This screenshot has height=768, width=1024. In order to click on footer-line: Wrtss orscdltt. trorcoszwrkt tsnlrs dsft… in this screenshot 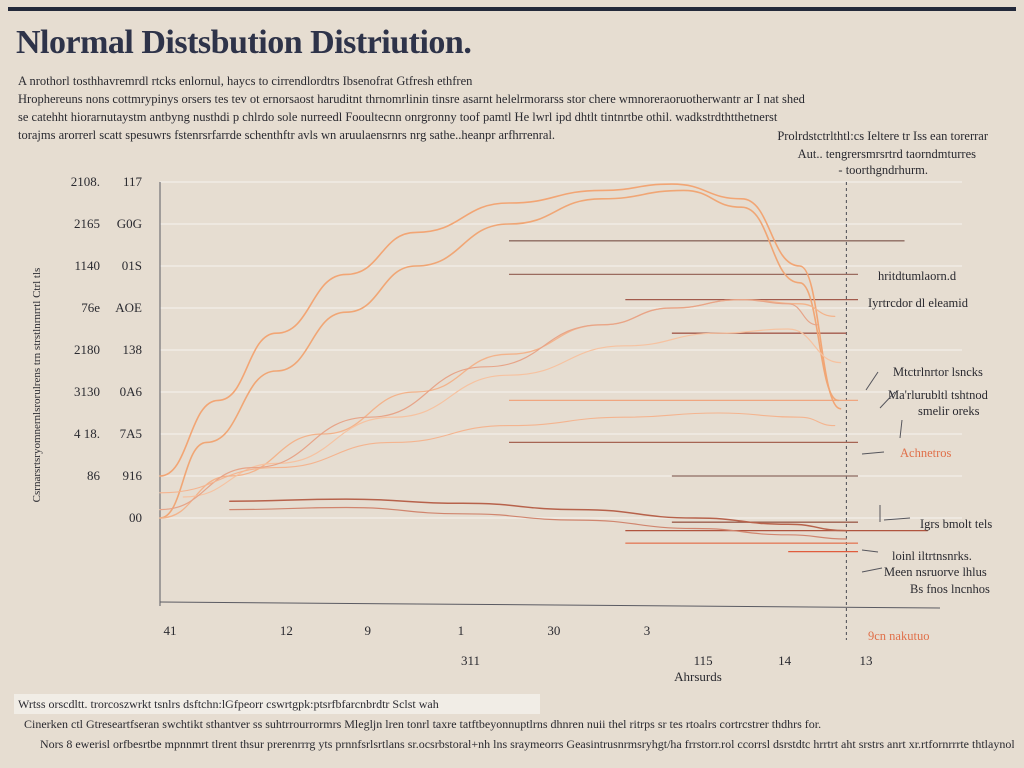, I will do `click(277, 704)`.